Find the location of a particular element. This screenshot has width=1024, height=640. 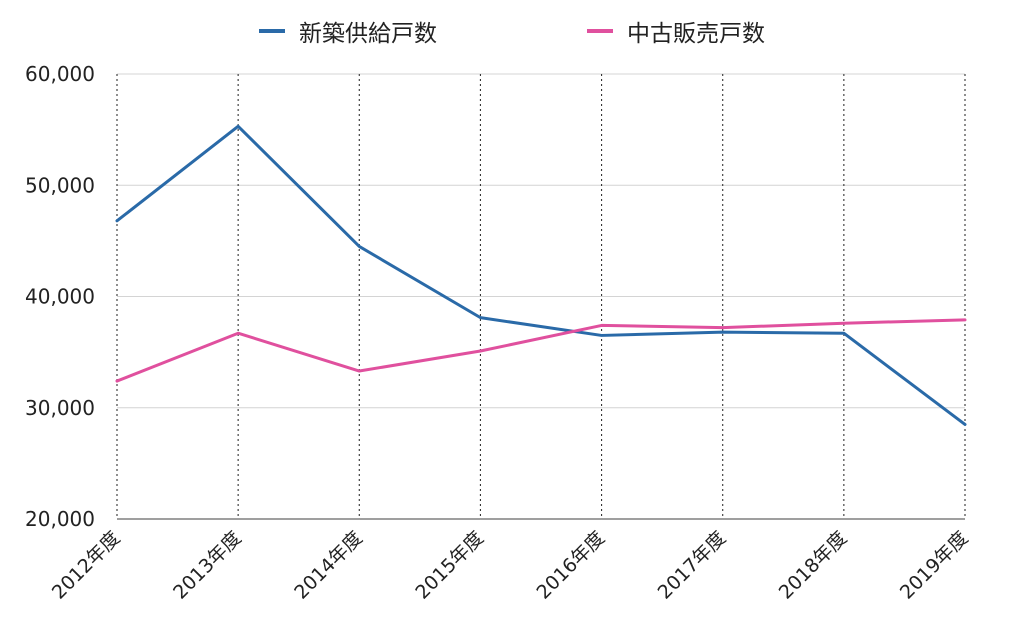

legend-swatch-used-sales is located at coordinates (600, 31).